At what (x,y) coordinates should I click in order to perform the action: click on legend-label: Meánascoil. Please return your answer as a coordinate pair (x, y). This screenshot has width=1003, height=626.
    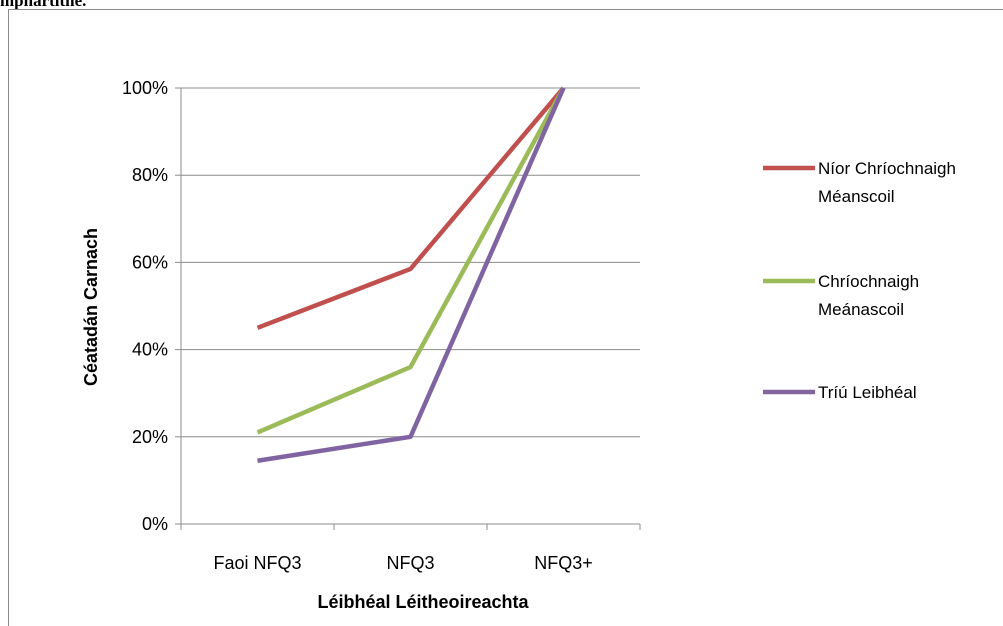
    Looking at the image, I should click on (861, 309).